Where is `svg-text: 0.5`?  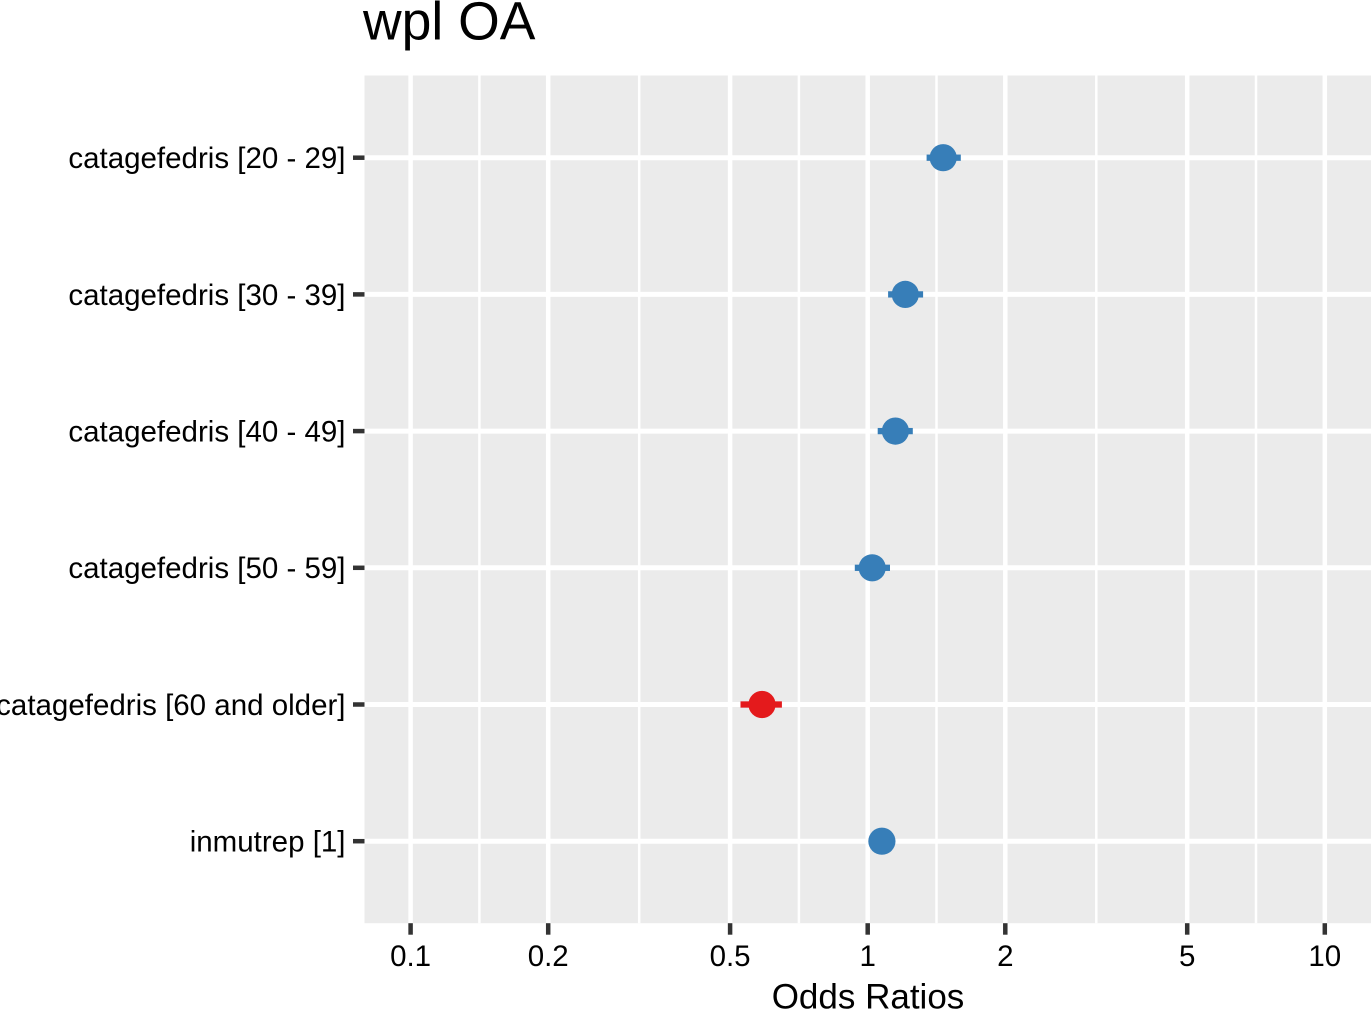
svg-text: 0.5 is located at coordinates (730, 956).